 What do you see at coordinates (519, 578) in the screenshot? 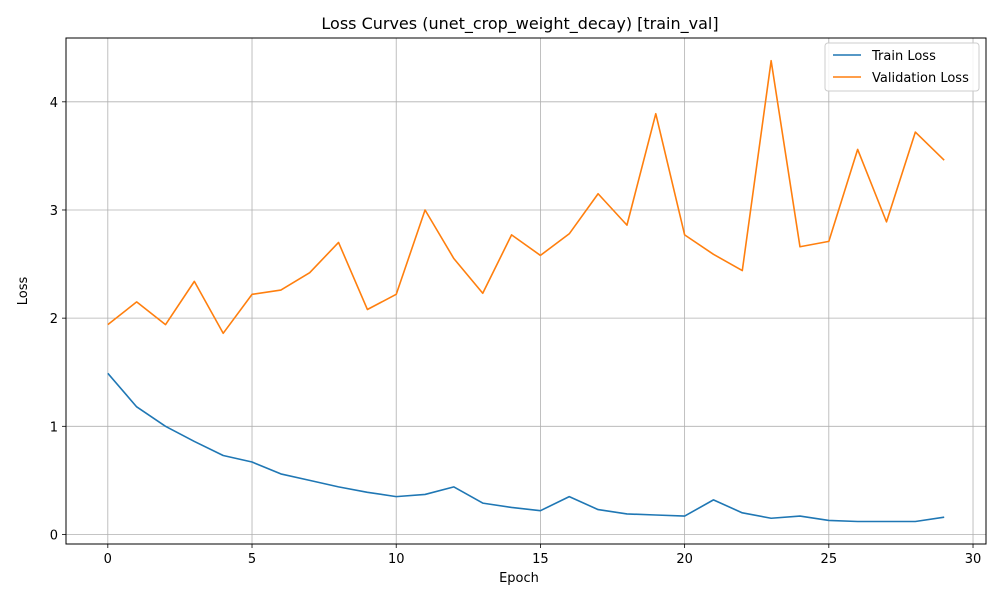
I see `x-axis-title: Epoch` at bounding box center [519, 578].